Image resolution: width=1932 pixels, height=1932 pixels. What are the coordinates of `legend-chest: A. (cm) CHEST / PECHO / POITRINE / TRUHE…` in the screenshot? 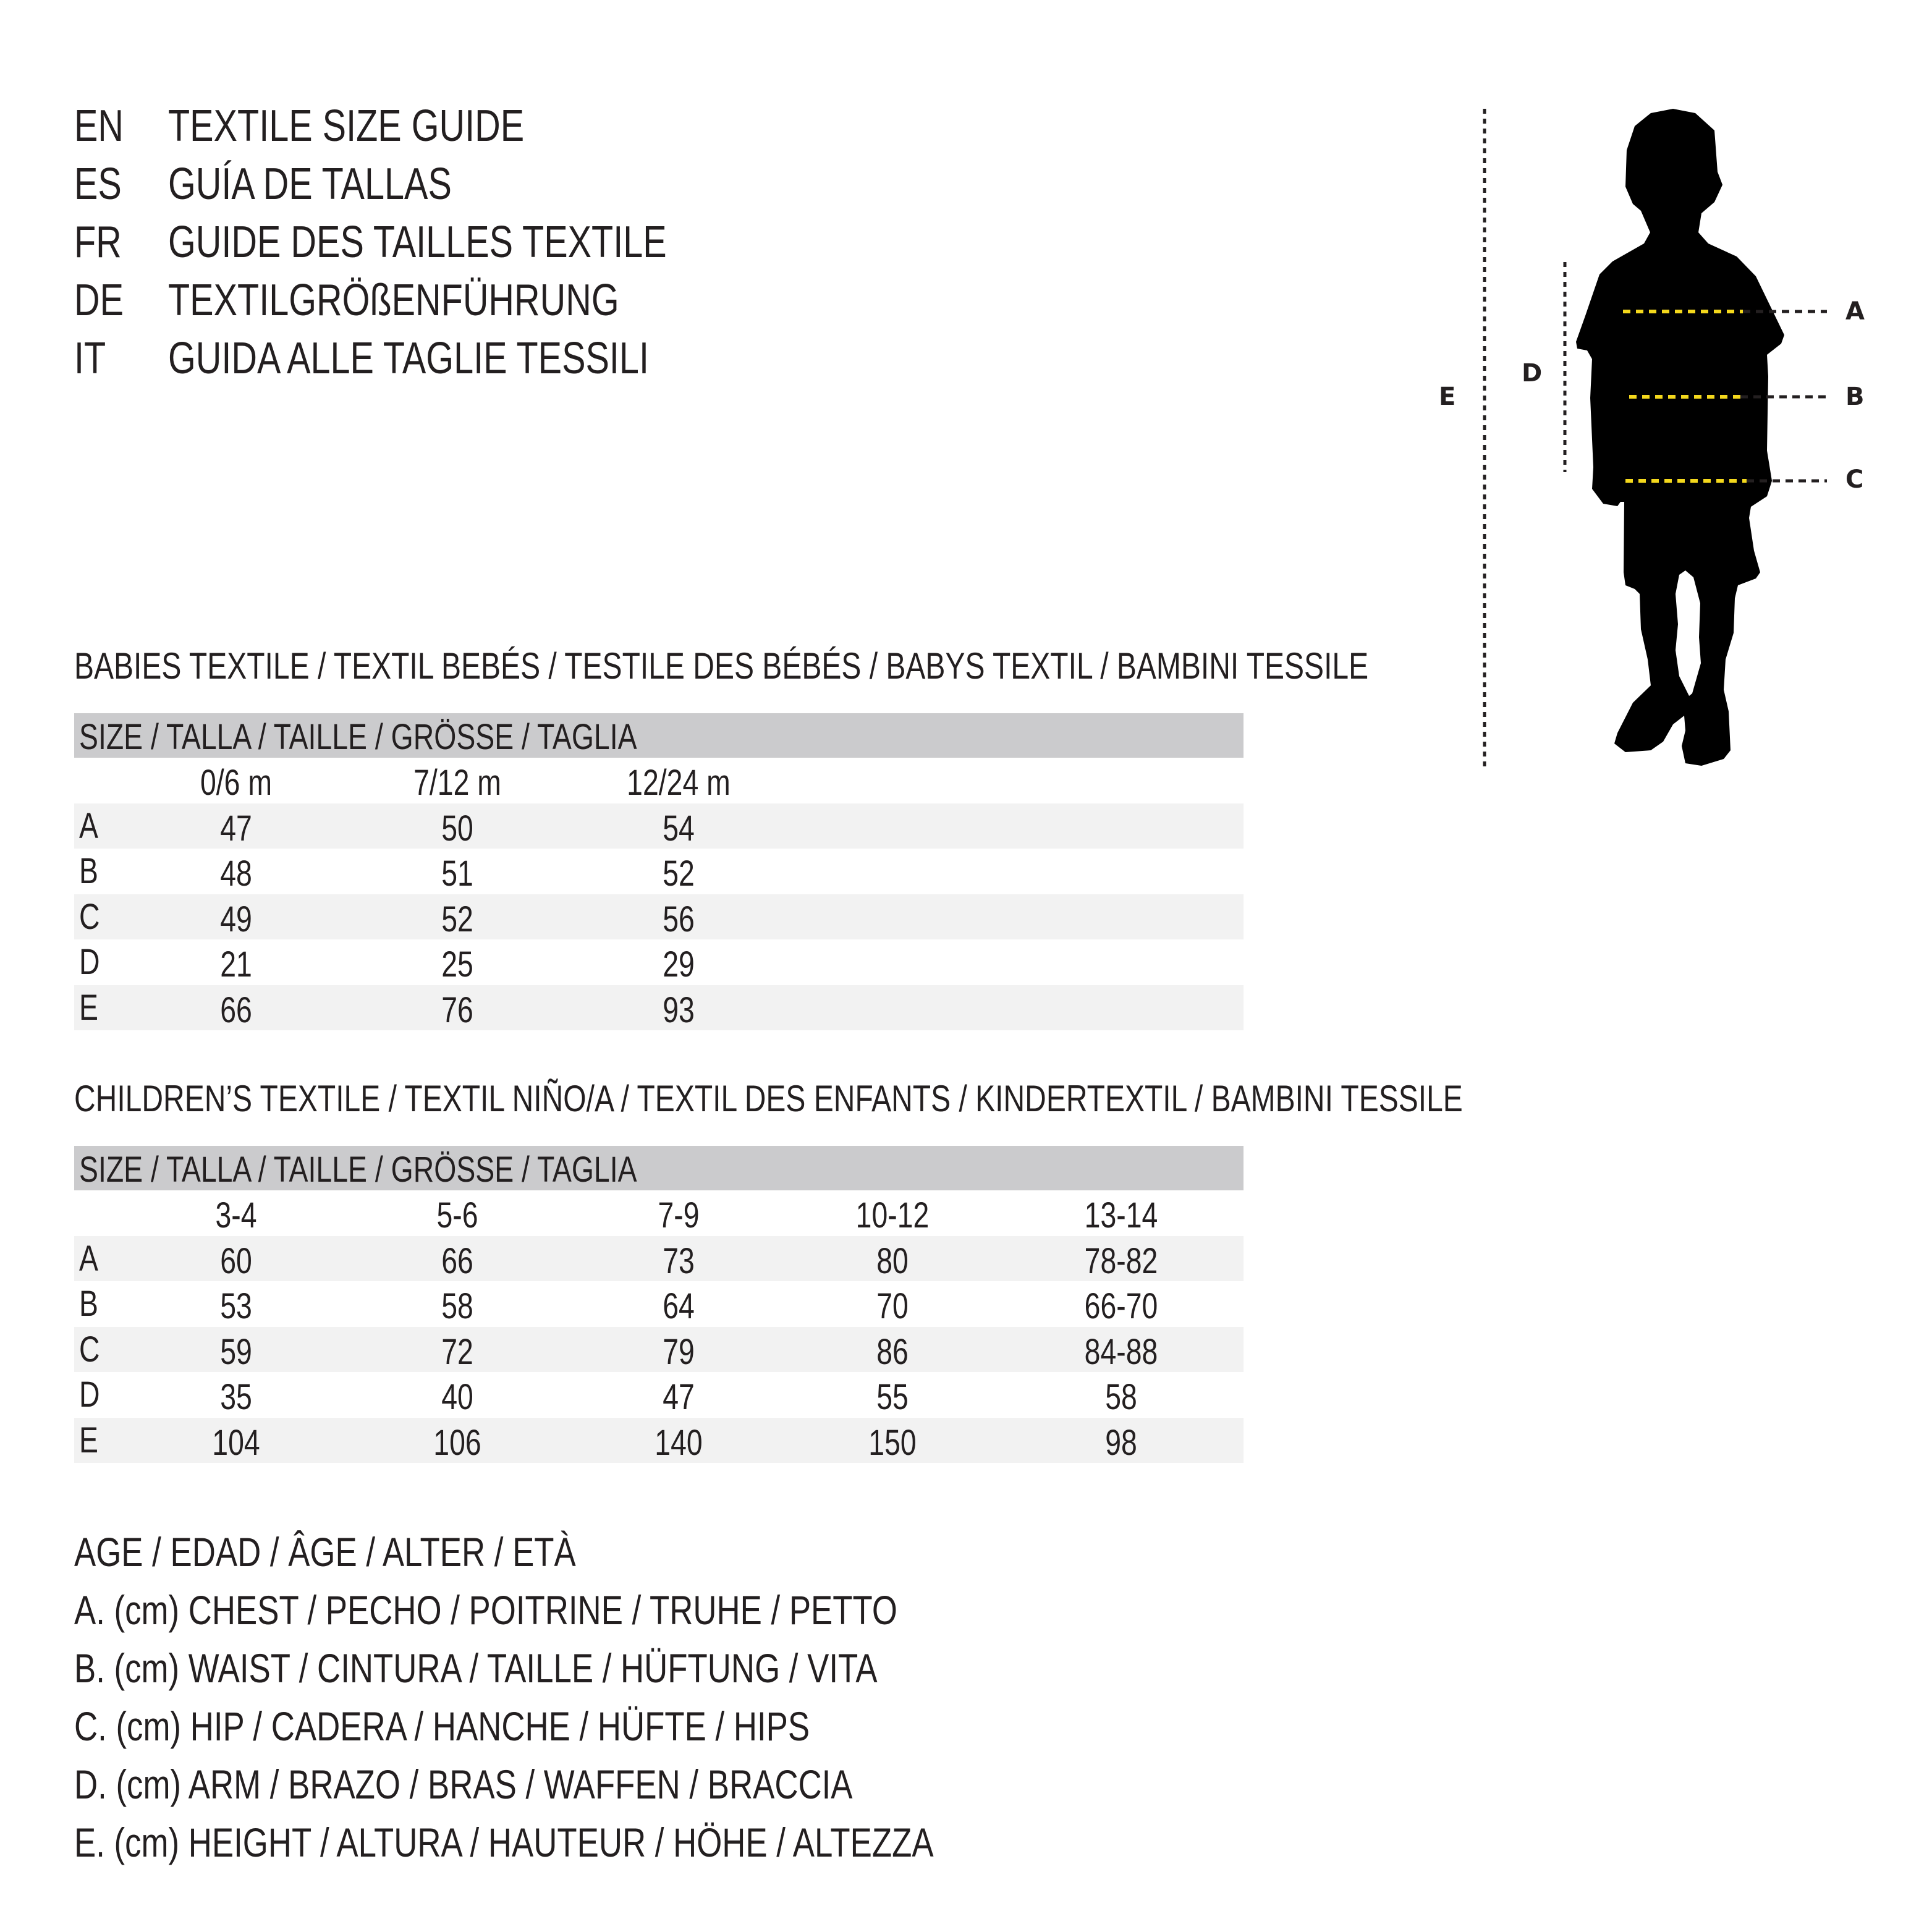 It's located at (485, 1610).